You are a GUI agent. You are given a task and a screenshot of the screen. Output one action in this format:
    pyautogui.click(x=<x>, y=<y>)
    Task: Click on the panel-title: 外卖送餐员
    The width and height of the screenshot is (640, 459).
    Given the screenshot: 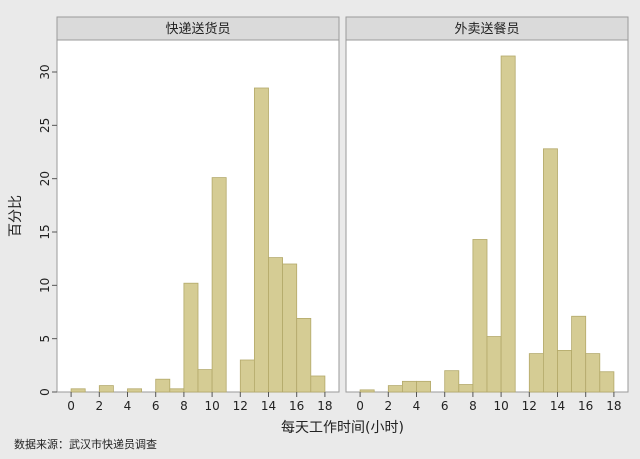 What is the action you would take?
    pyautogui.click(x=486, y=29)
    